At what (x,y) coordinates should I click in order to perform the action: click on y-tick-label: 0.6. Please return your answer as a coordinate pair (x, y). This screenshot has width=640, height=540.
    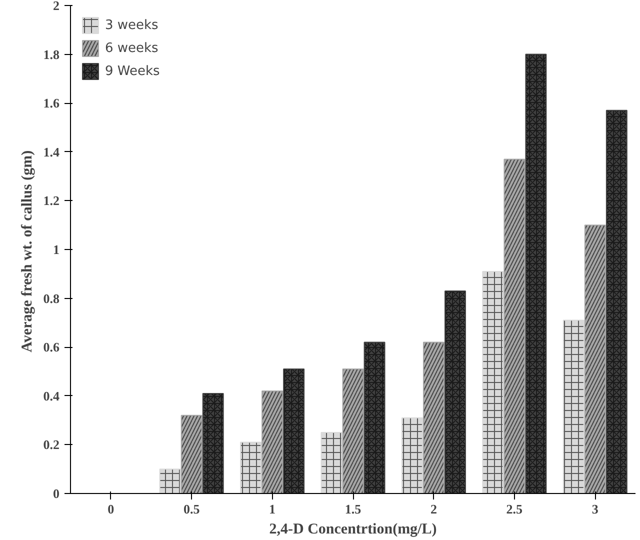
    Looking at the image, I should click on (51, 347).